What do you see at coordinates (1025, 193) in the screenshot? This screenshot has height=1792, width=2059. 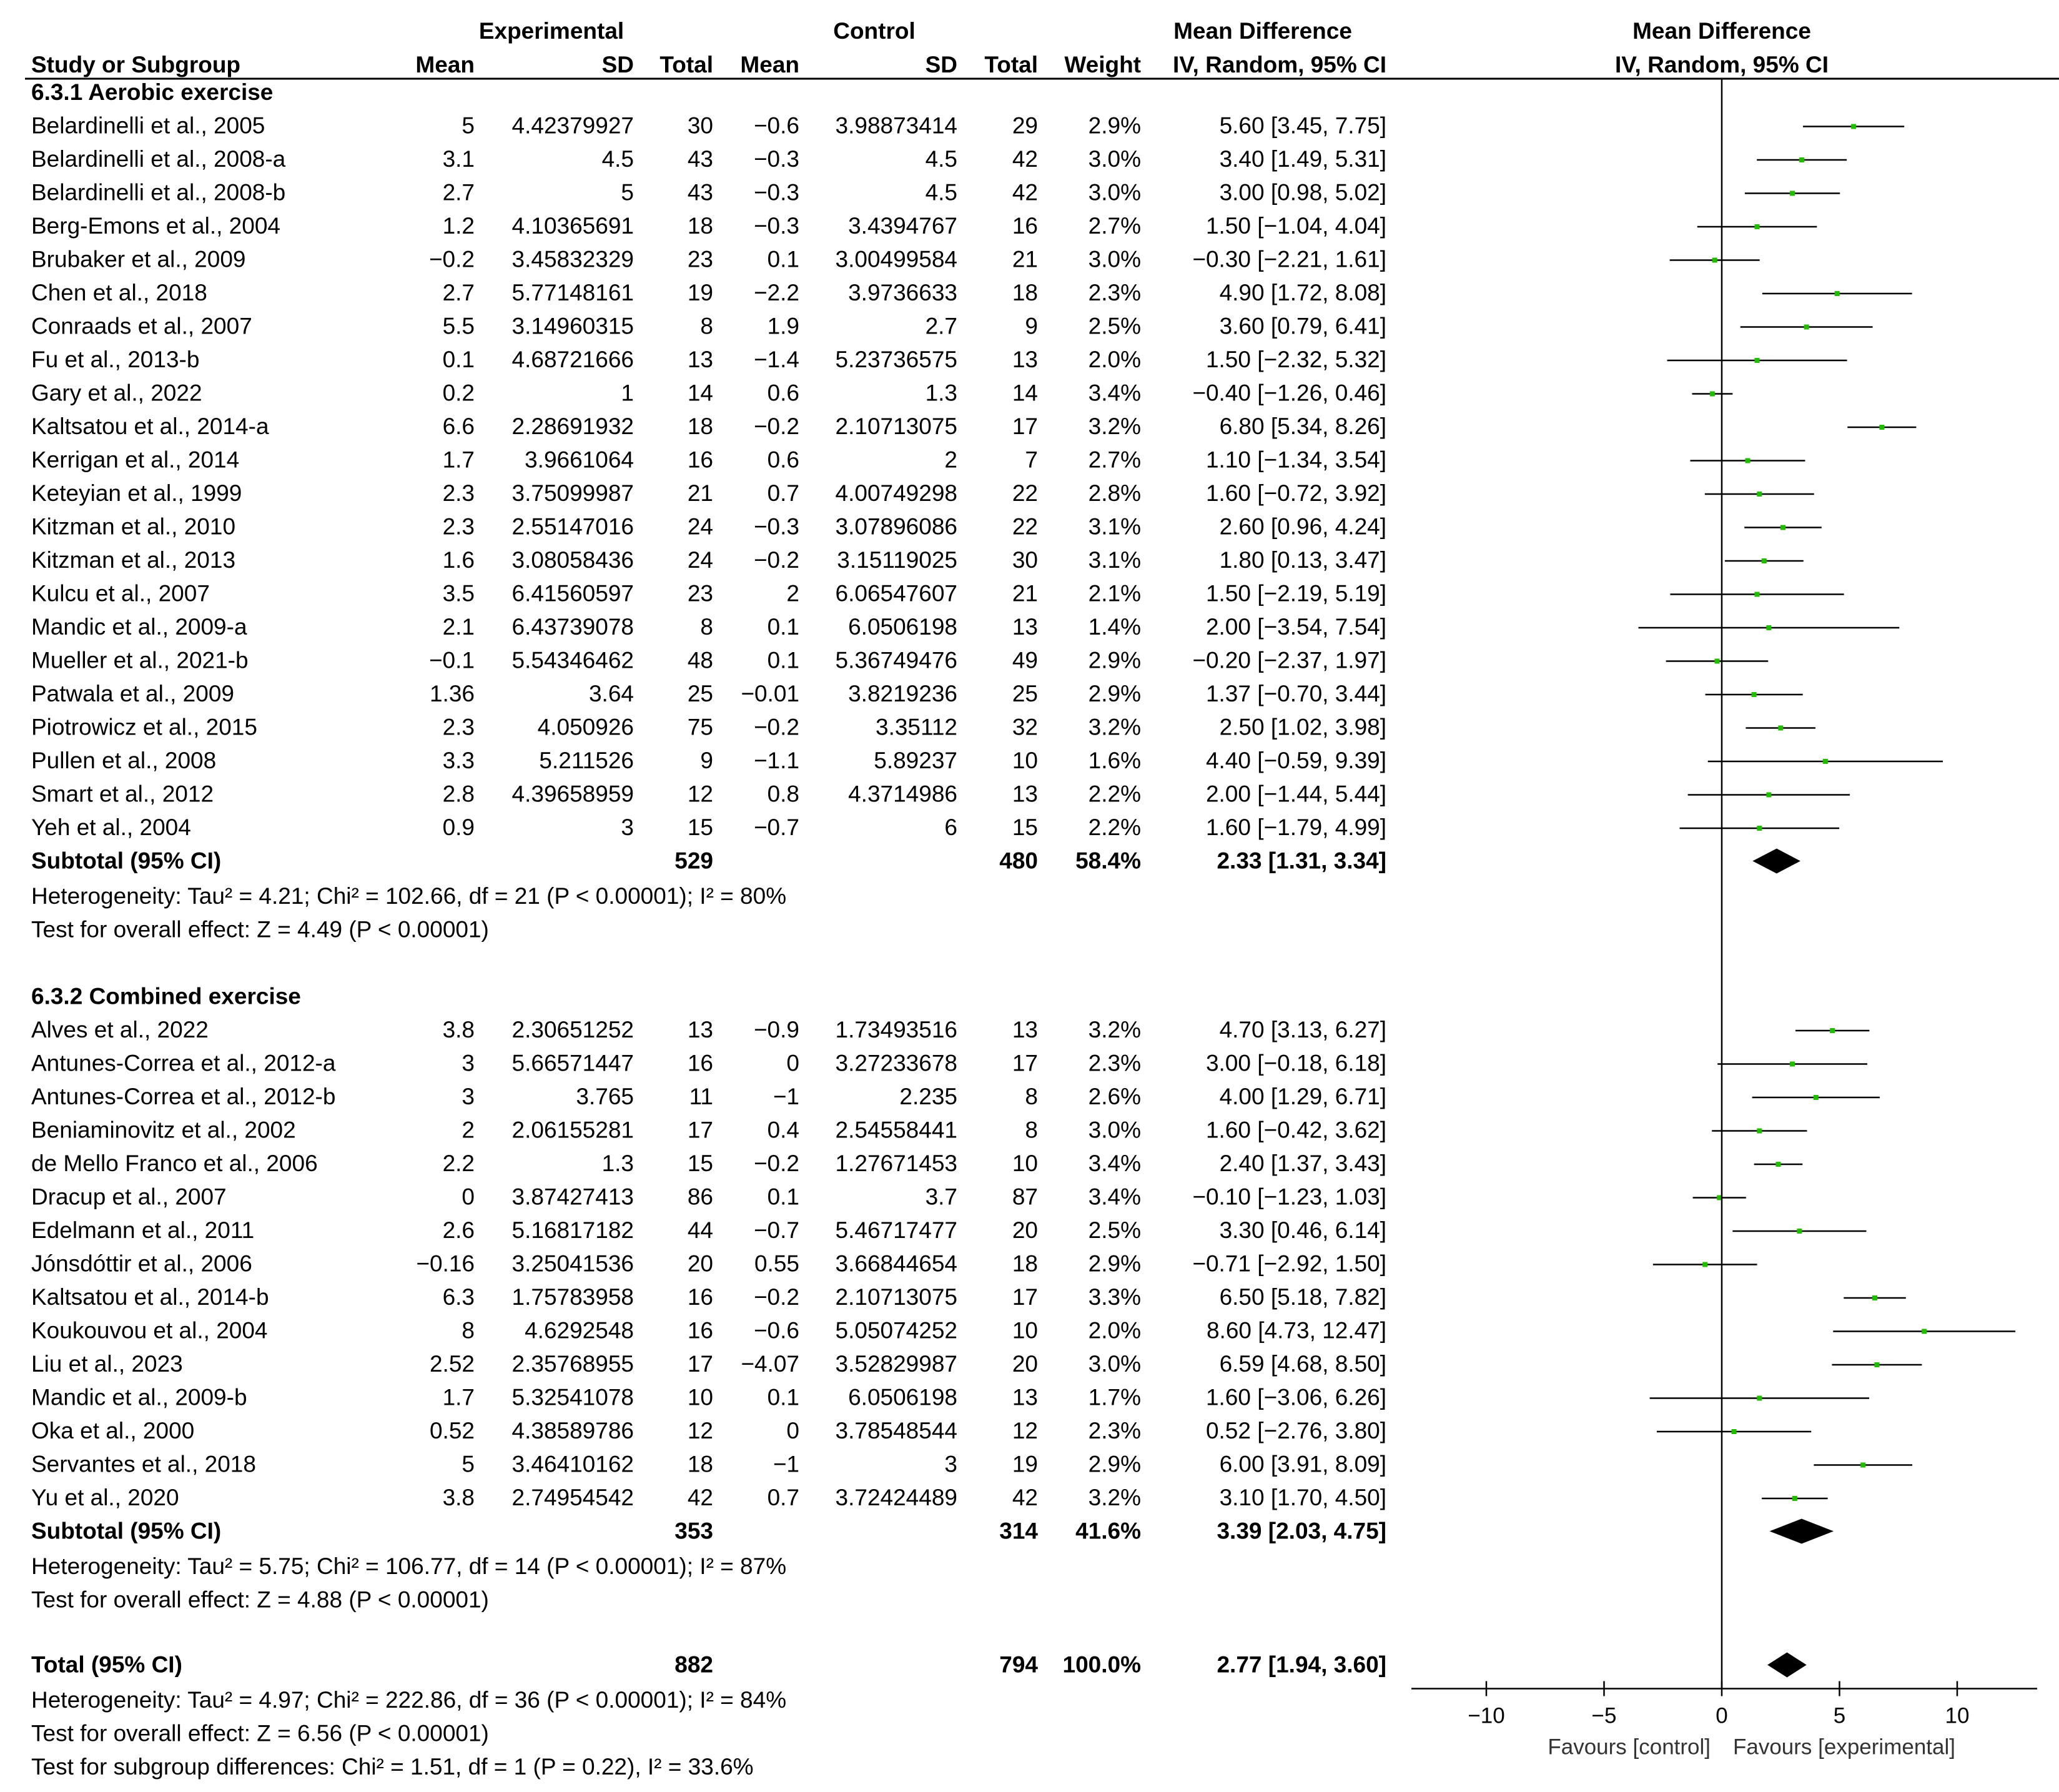 I see `group-1-study-3-ctrl-total: 42` at bounding box center [1025, 193].